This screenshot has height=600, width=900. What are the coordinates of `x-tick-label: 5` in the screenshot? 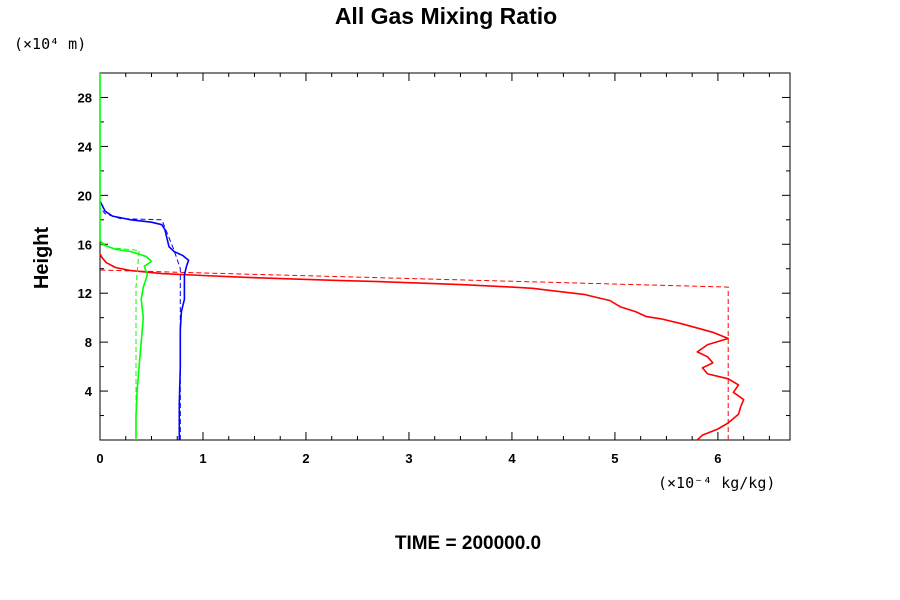 It's located at (614, 458).